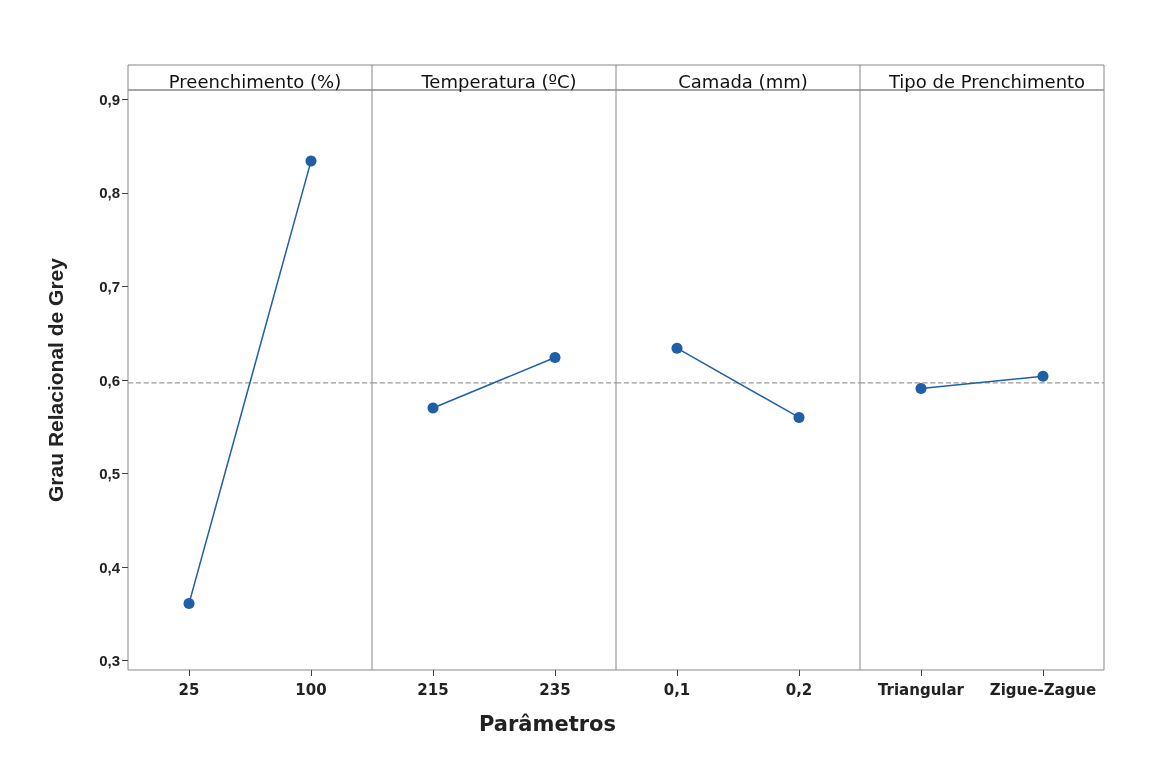 The height and width of the screenshot is (769, 1163). What do you see at coordinates (55, 379) in the screenshot?
I see `y-axis-title: Grau Relacional de Grey` at bounding box center [55, 379].